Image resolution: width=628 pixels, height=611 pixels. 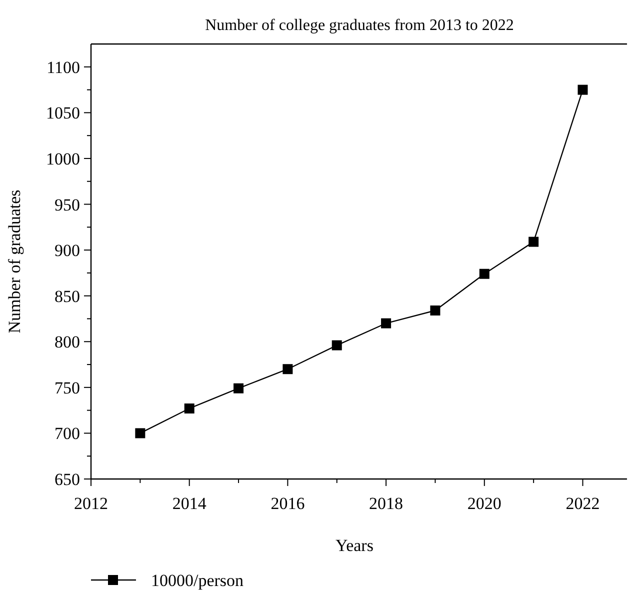 I want to click on y-tick-label: 1050, so click(x=63, y=113).